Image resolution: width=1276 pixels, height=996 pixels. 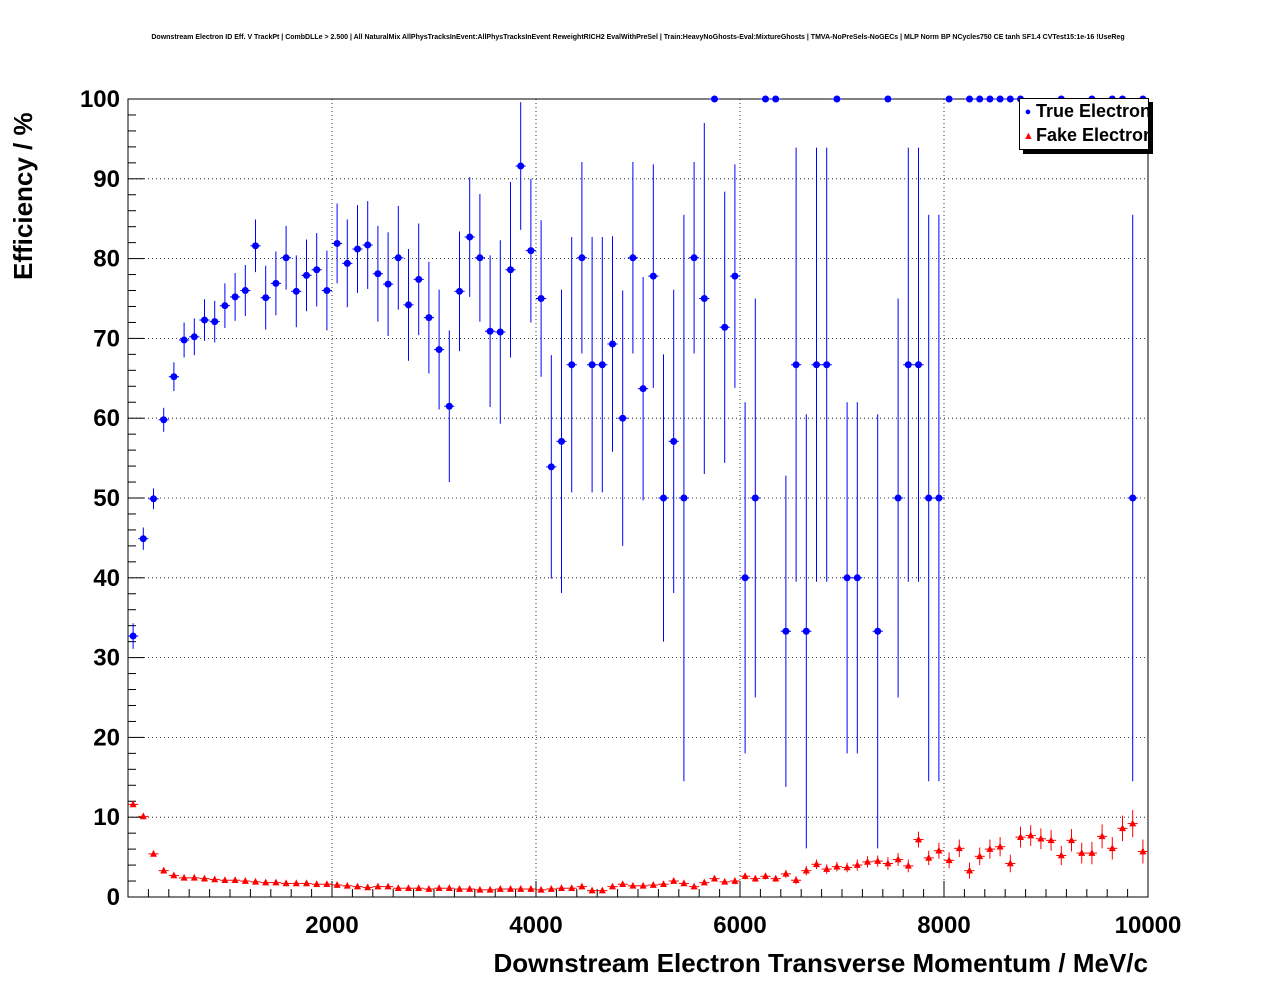 I want to click on y-tick-label: 90, so click(x=106, y=179).